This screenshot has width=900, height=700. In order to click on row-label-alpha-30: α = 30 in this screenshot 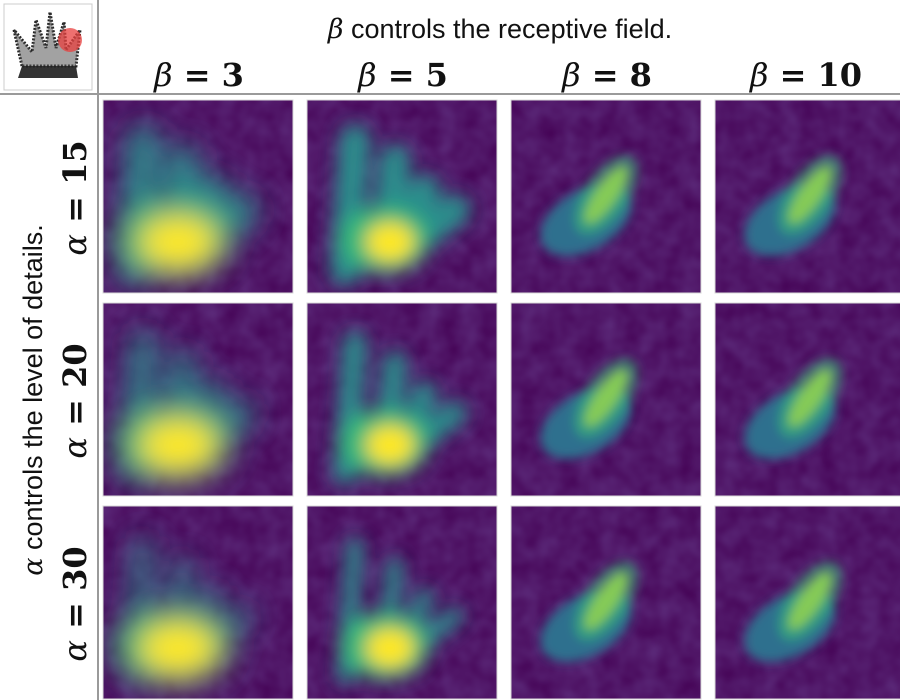, I will do `click(75, 603)`.